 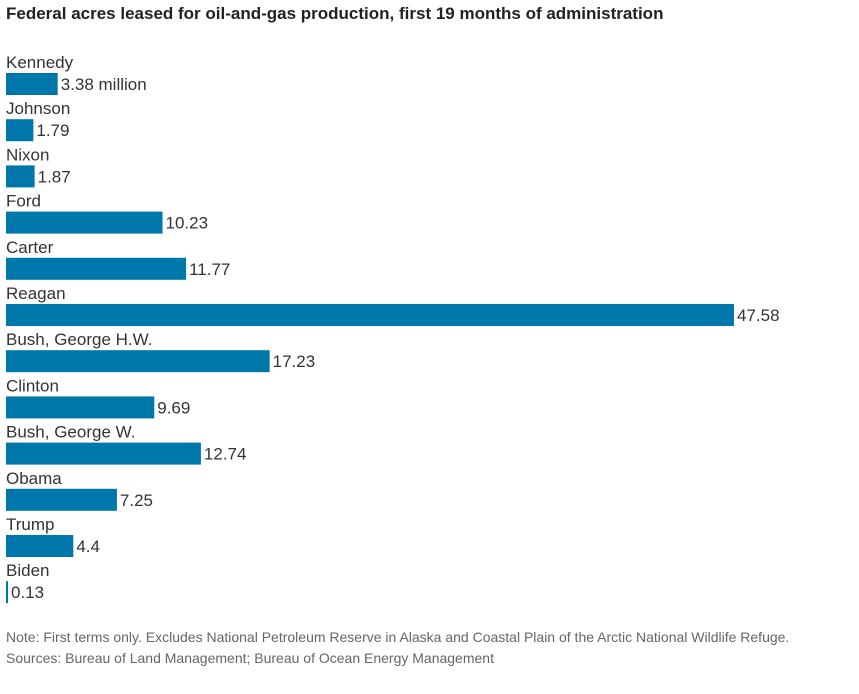 I want to click on value-label-bush-george-w: 12.74, so click(x=225, y=454).